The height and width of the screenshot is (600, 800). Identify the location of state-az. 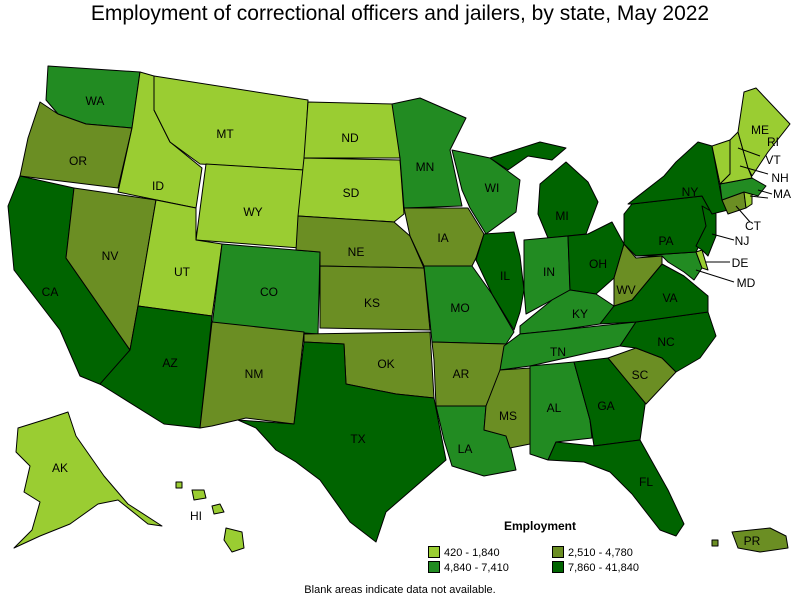
(156, 367).